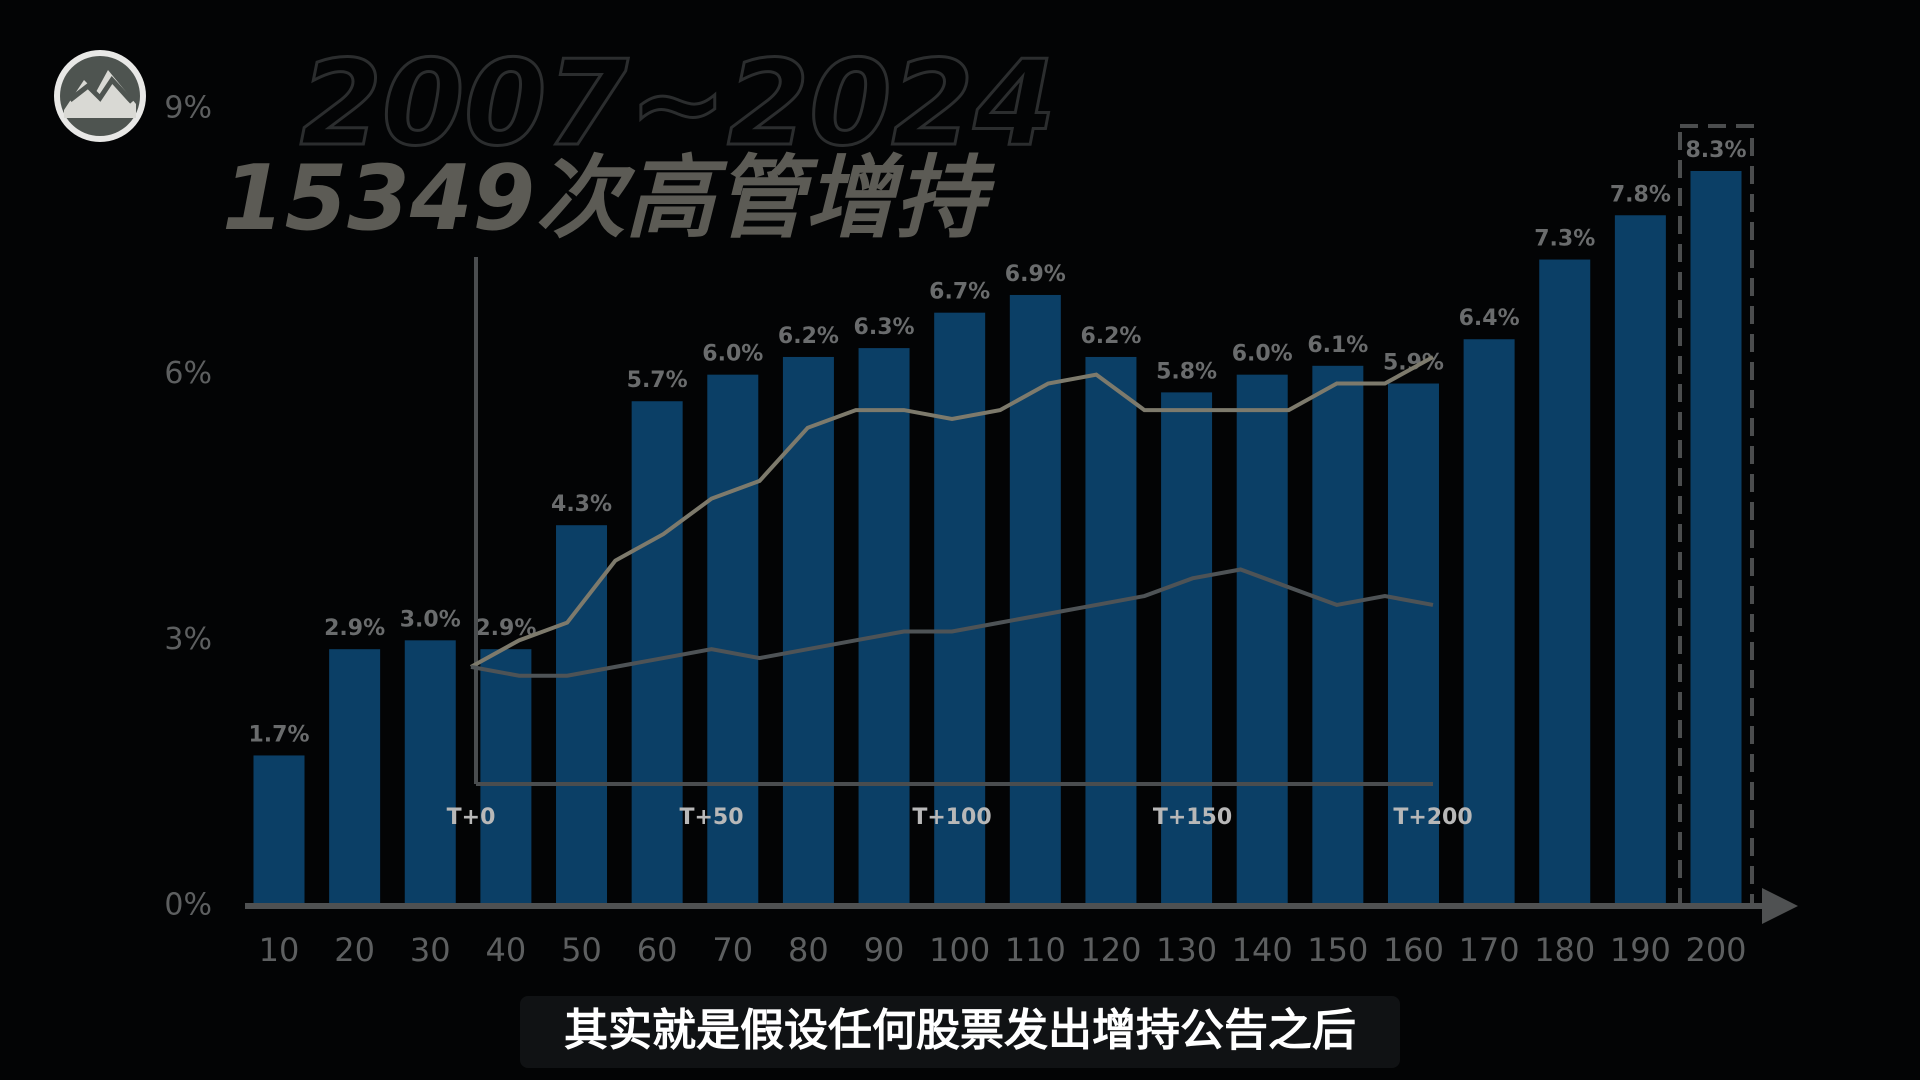 The height and width of the screenshot is (1080, 1920). I want to click on x-tick-label: 160, so click(1413, 950).